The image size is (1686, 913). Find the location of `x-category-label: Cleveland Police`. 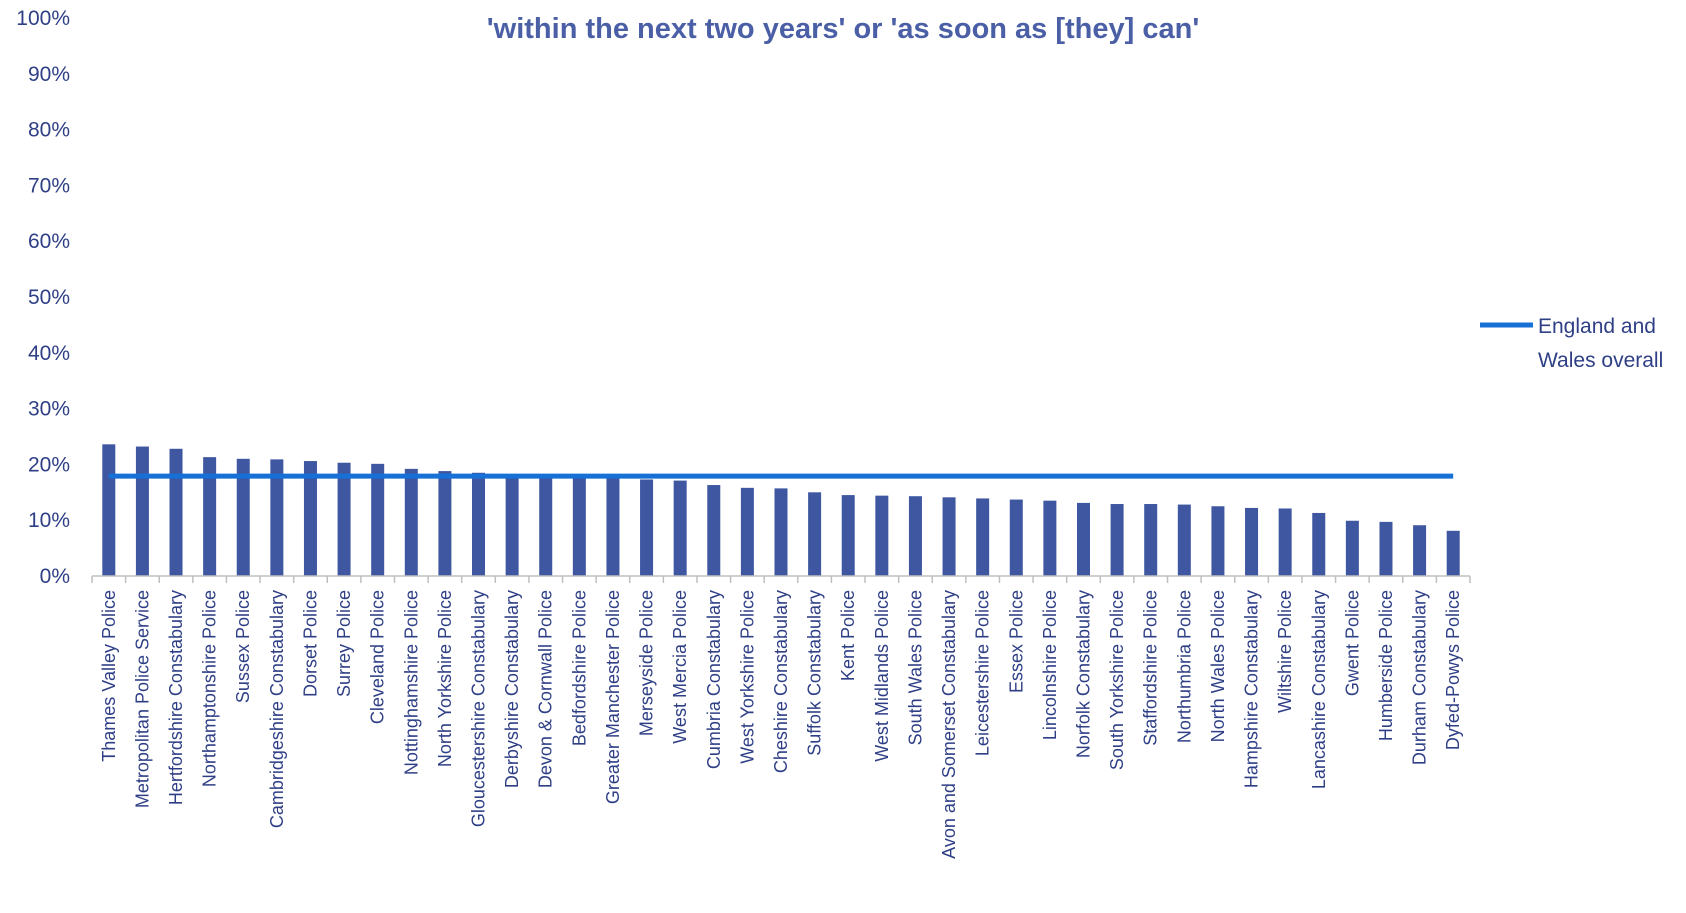

x-category-label: Cleveland Police is located at coordinates (378, 657).